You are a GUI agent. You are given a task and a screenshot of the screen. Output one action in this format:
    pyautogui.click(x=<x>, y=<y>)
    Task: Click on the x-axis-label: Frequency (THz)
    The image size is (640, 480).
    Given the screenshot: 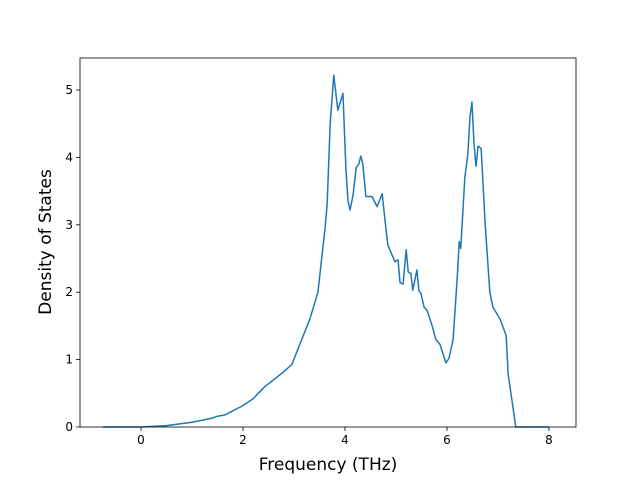 What is the action you would take?
    pyautogui.click(x=328, y=465)
    